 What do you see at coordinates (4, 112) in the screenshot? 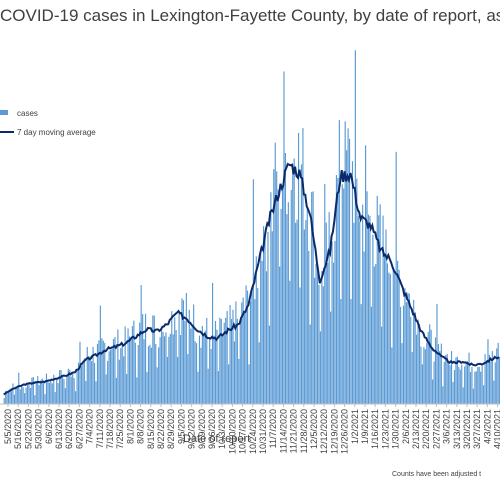
I see `legend-cases-swatch` at bounding box center [4, 112].